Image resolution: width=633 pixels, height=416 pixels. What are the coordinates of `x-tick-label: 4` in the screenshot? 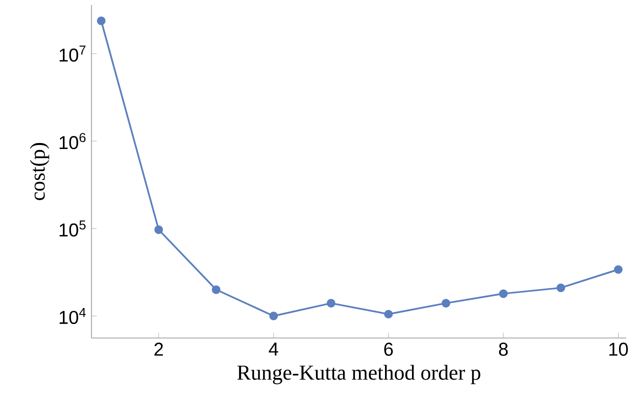 It's located at (273, 349).